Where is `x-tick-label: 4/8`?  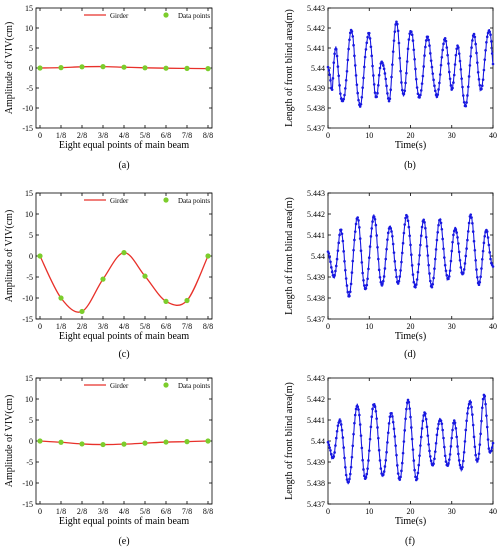
x-tick-label: 4/8 is located at coordinates (124, 511).